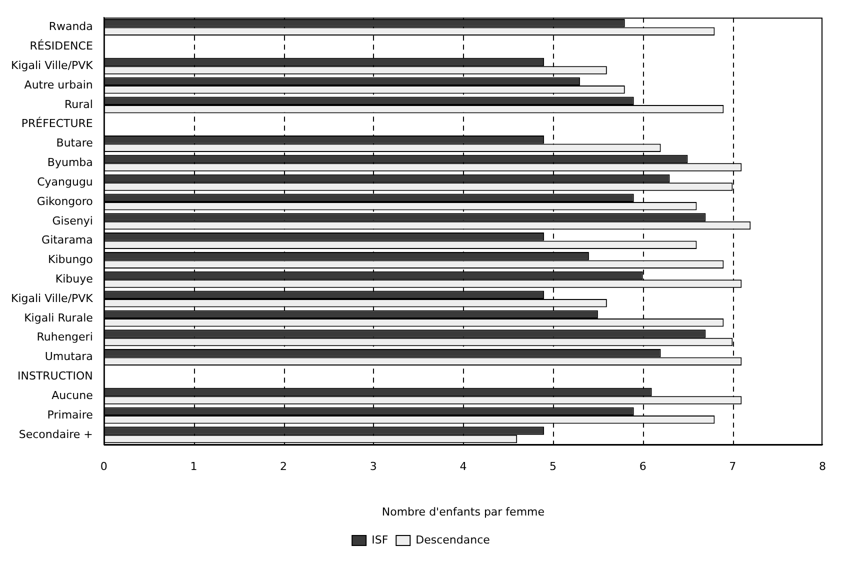  I want to click on y-tick-label: Autre urbain, so click(58, 85).